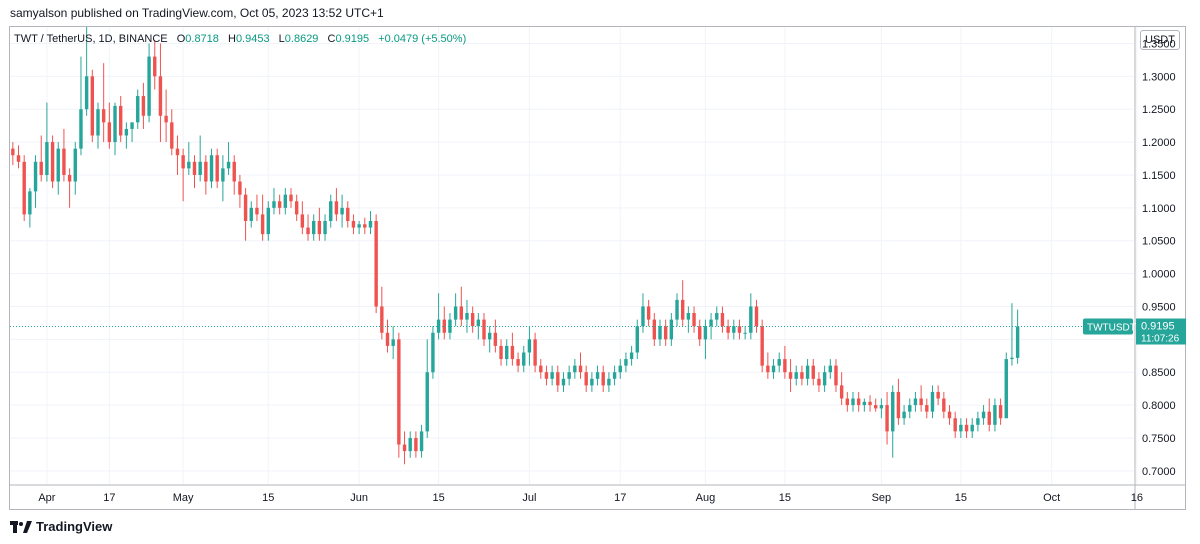 The width and height of the screenshot is (1200, 544). I want to click on x-tick-label: 15, so click(268, 498).